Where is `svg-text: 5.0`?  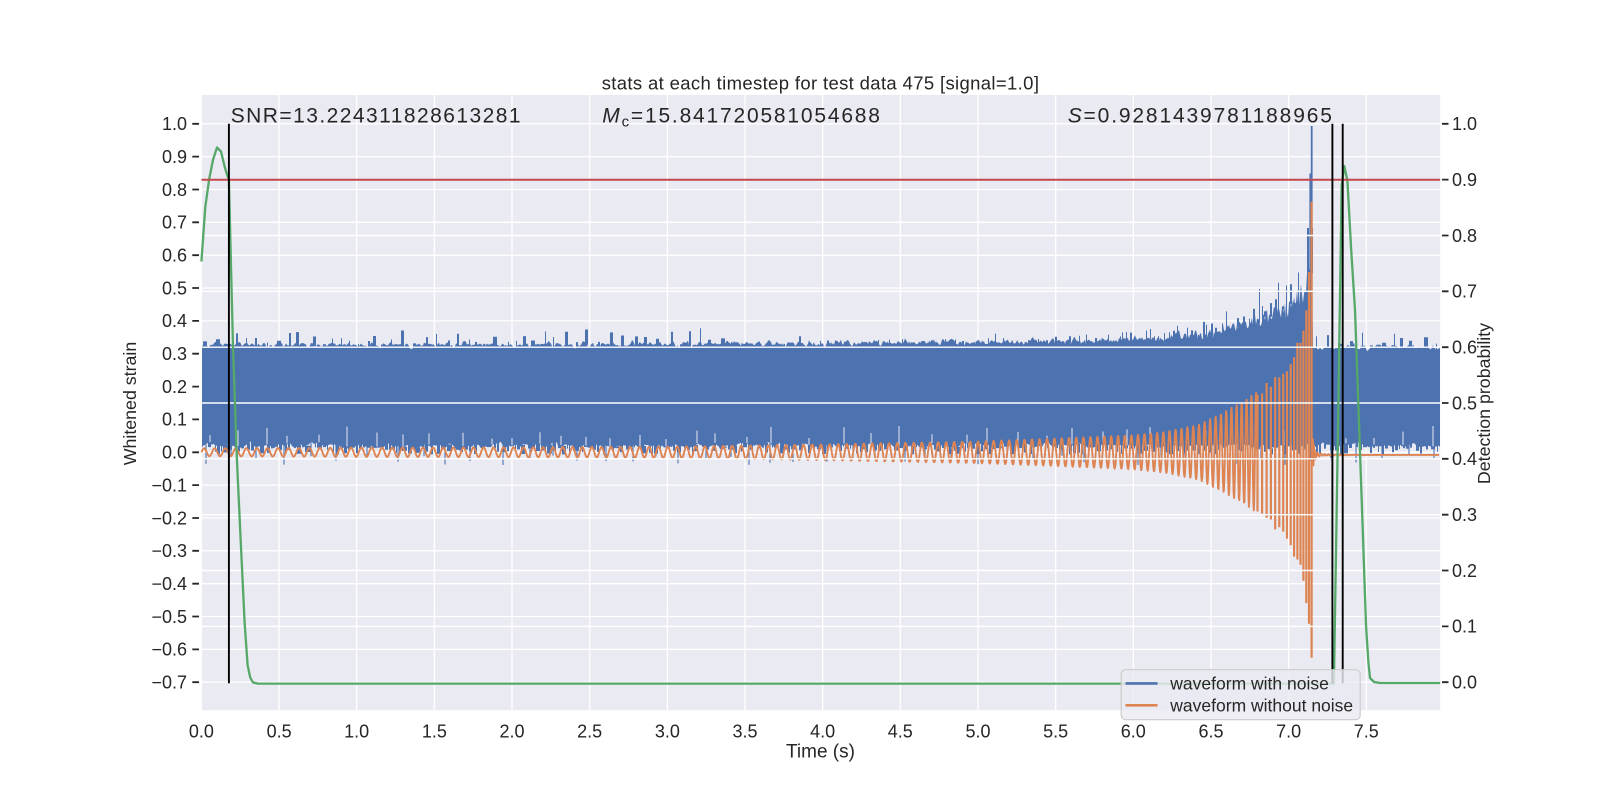
svg-text: 5.0 is located at coordinates (977, 732).